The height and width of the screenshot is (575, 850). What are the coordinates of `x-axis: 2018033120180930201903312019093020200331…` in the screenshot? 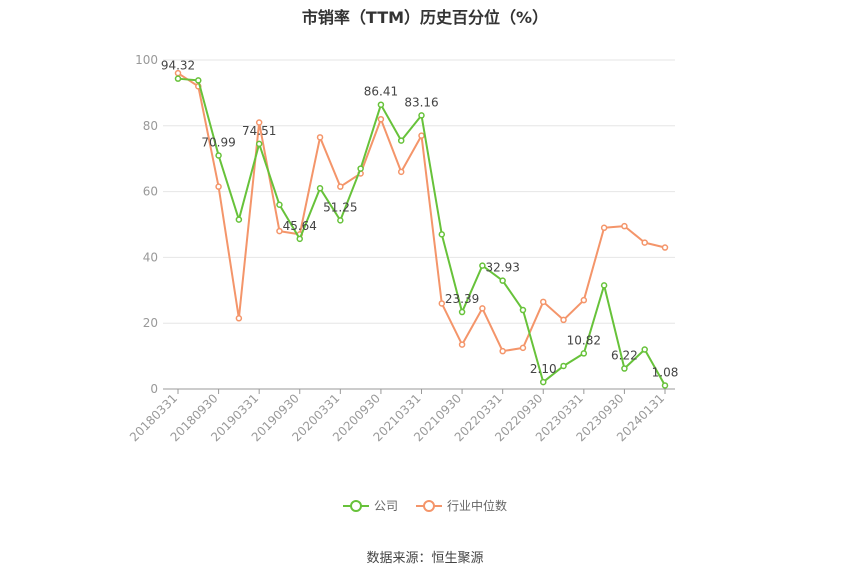 It's located at (401, 416).